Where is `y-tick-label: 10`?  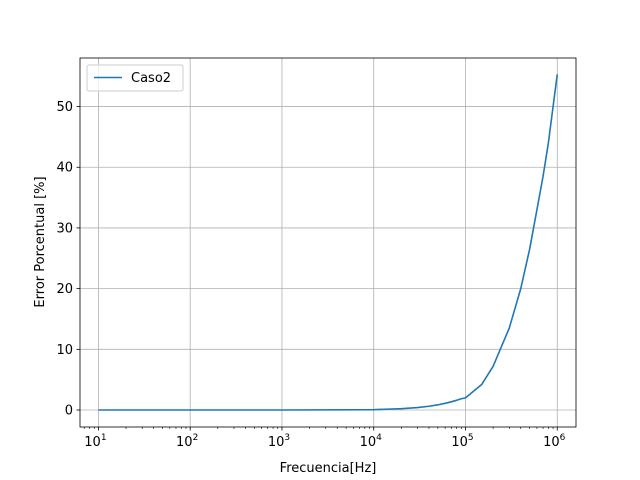 y-tick-label: 10 is located at coordinates (64, 350).